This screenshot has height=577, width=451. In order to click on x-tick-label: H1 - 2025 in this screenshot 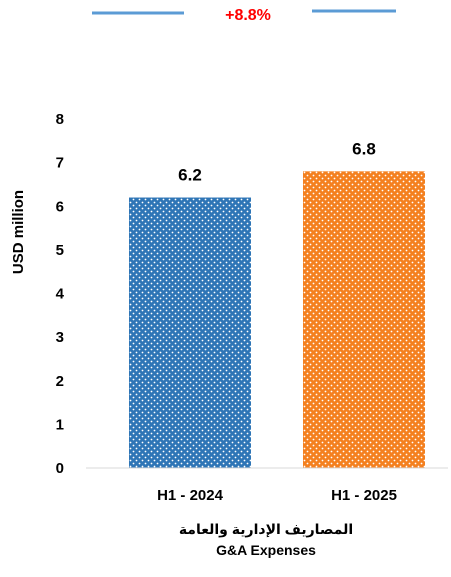, I will do `click(364, 495)`.